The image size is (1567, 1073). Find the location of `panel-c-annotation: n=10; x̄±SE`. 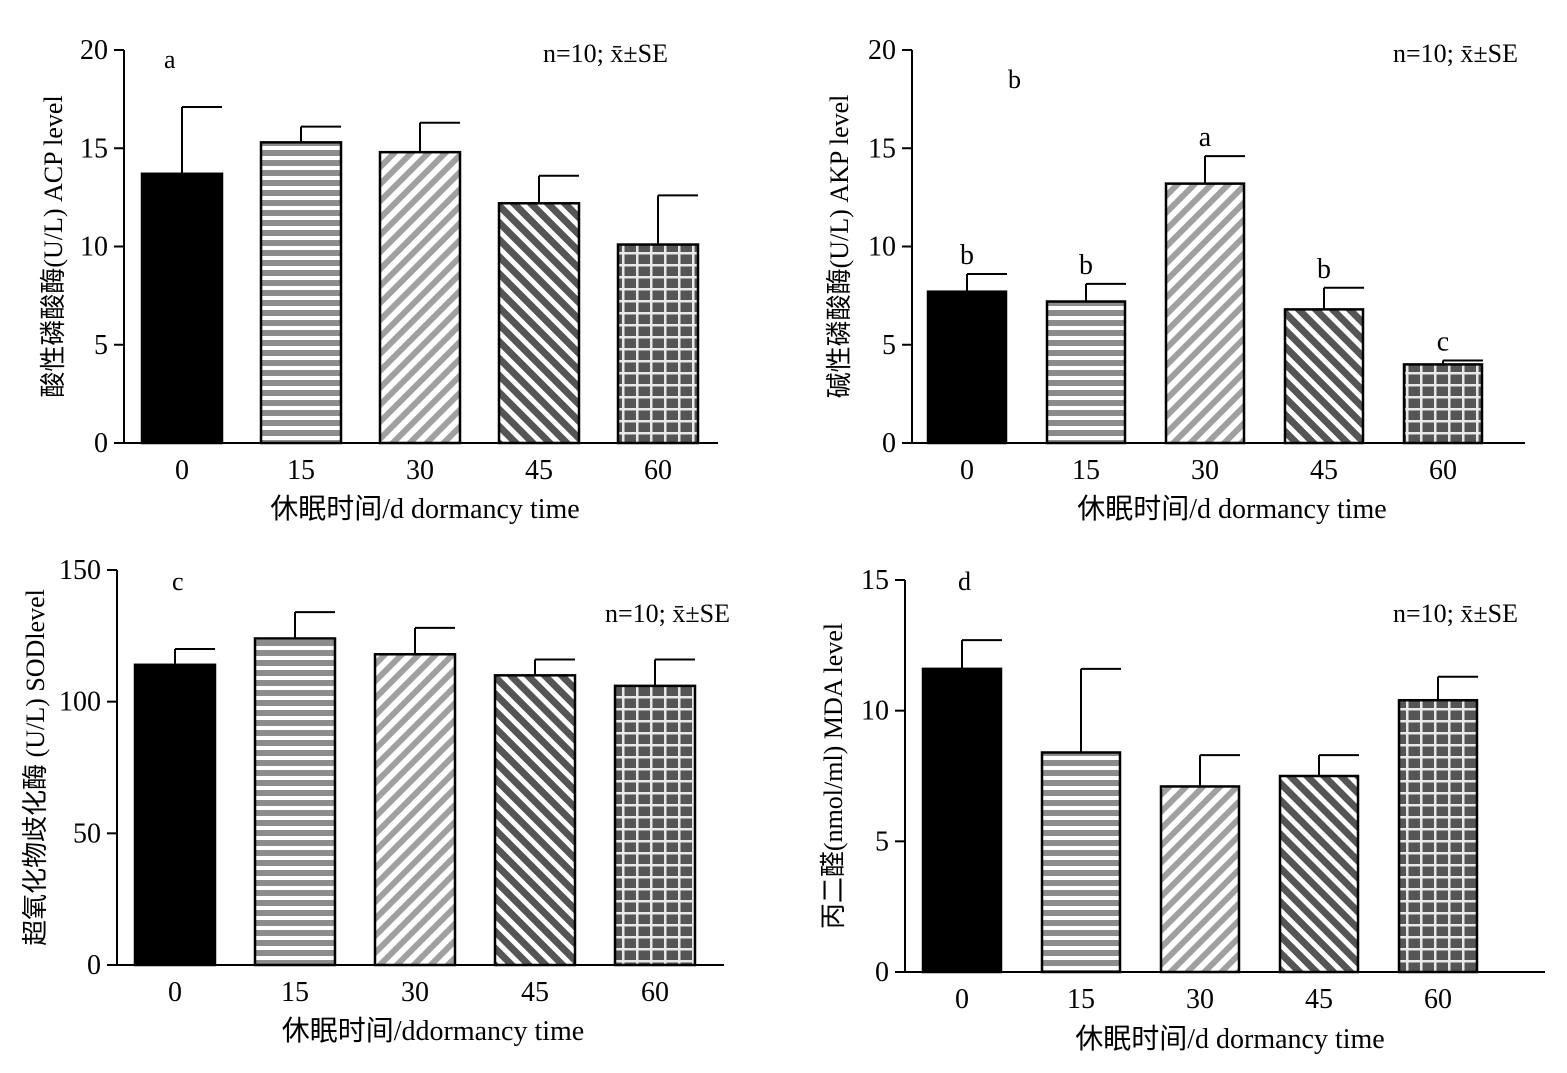

panel-c-annotation: n=10; x̄±SE is located at coordinates (667, 613).